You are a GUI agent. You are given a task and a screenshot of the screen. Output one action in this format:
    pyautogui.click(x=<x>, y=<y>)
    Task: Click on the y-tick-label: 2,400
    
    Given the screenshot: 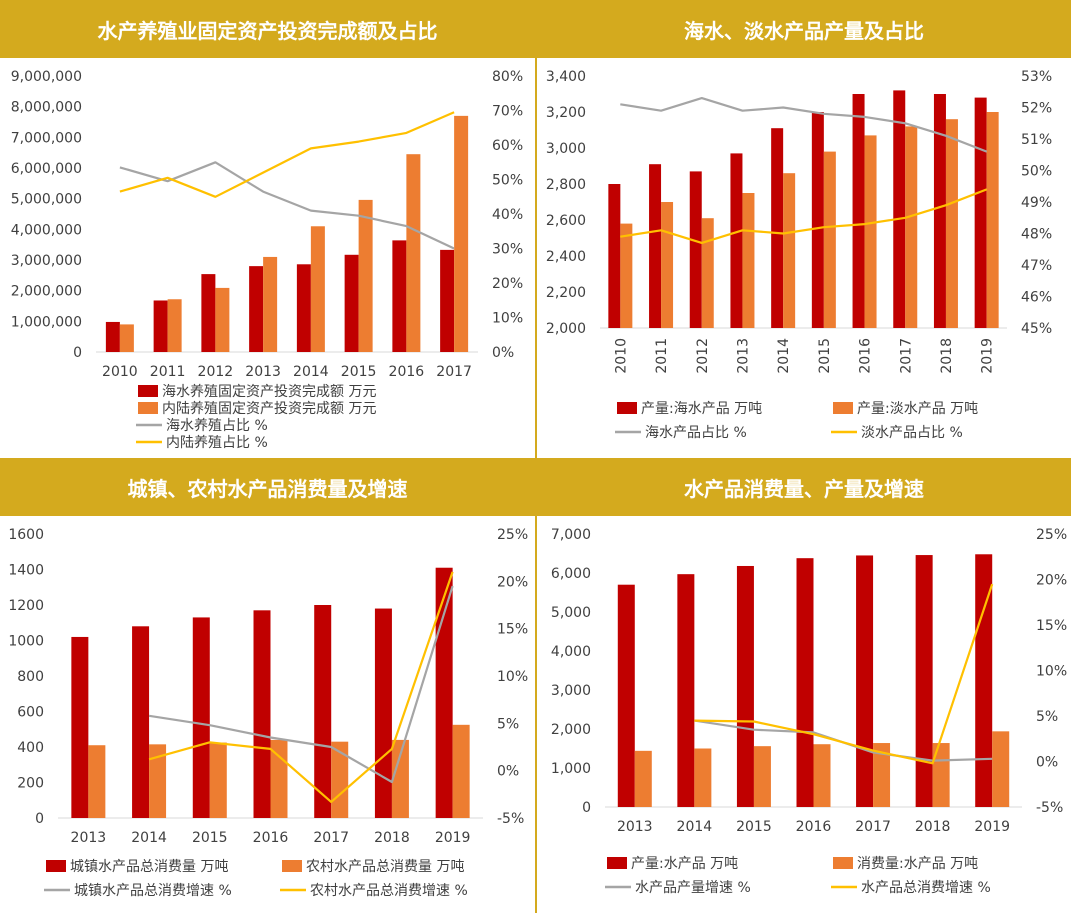 What is the action you would take?
    pyautogui.click(x=566, y=257)
    